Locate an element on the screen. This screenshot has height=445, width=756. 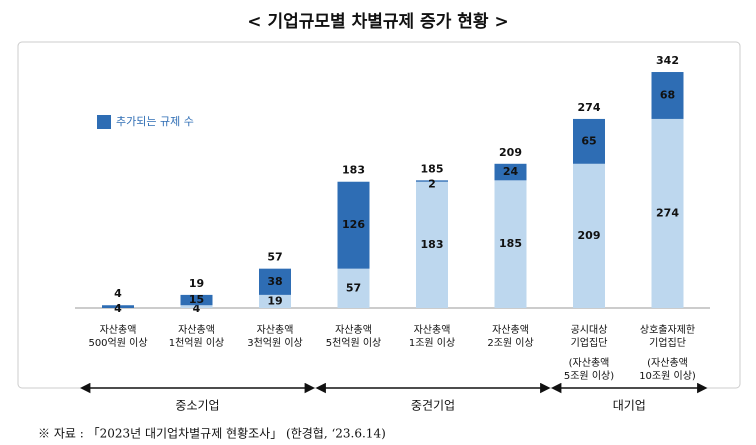
segment-label: 68 is located at coordinates (667, 94).